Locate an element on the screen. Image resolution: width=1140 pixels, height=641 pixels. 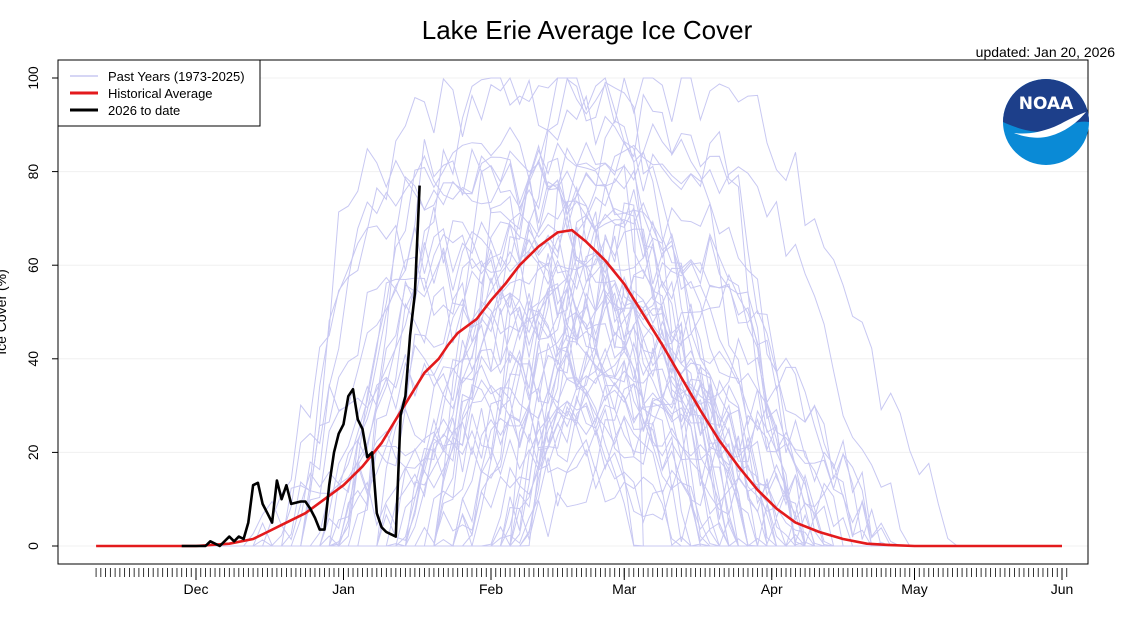
x-tick-label: Apr is located at coordinates (772, 589).